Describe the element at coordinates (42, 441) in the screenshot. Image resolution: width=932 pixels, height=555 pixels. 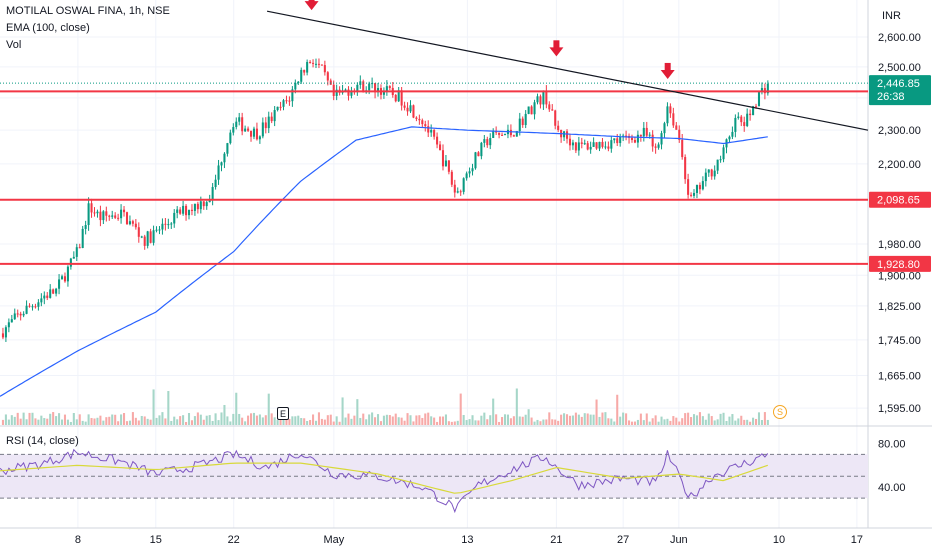
I see `rsi-legend: RSI (14, close)` at that location.